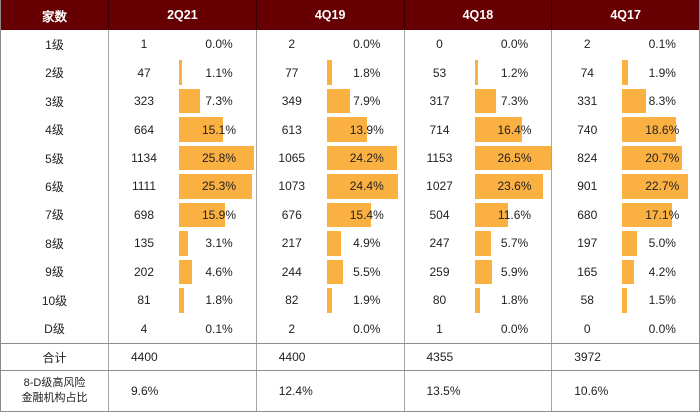 Image resolution: width=700 pixels, height=412 pixels. I want to click on bar-area: 26.5%, so click(513, 158).